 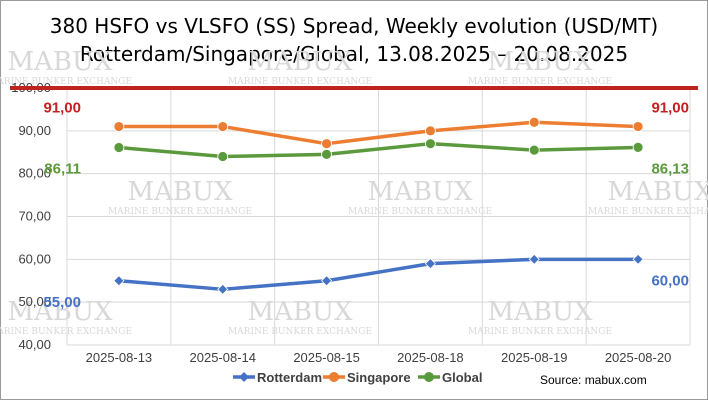 I want to click on y-tick-label: 40,00, so click(x=34, y=344).